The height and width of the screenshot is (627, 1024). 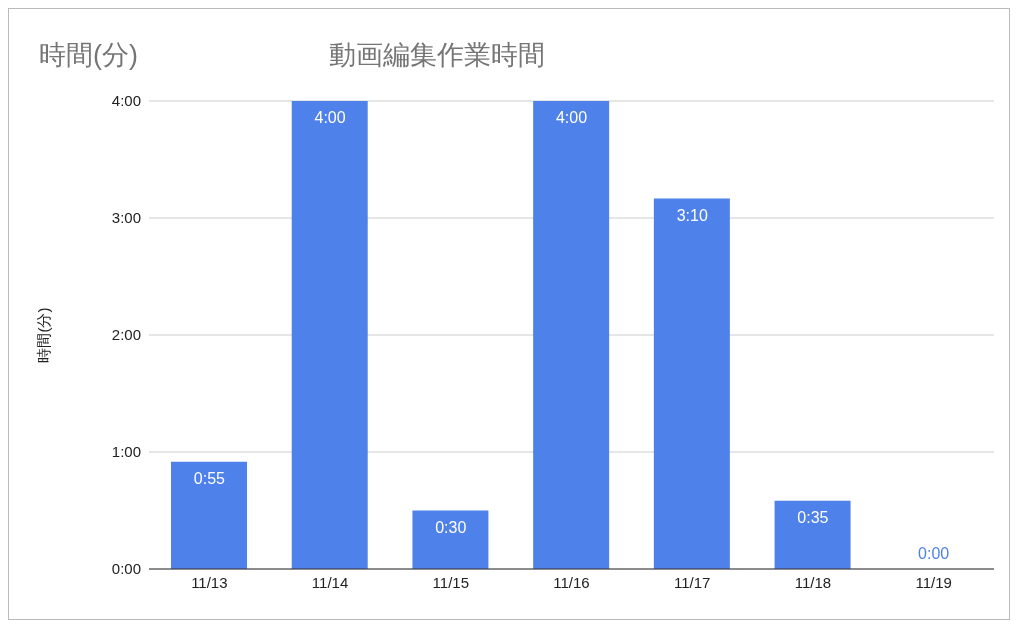 What do you see at coordinates (692, 582) in the screenshot?
I see `x-tick-label: 11/17` at bounding box center [692, 582].